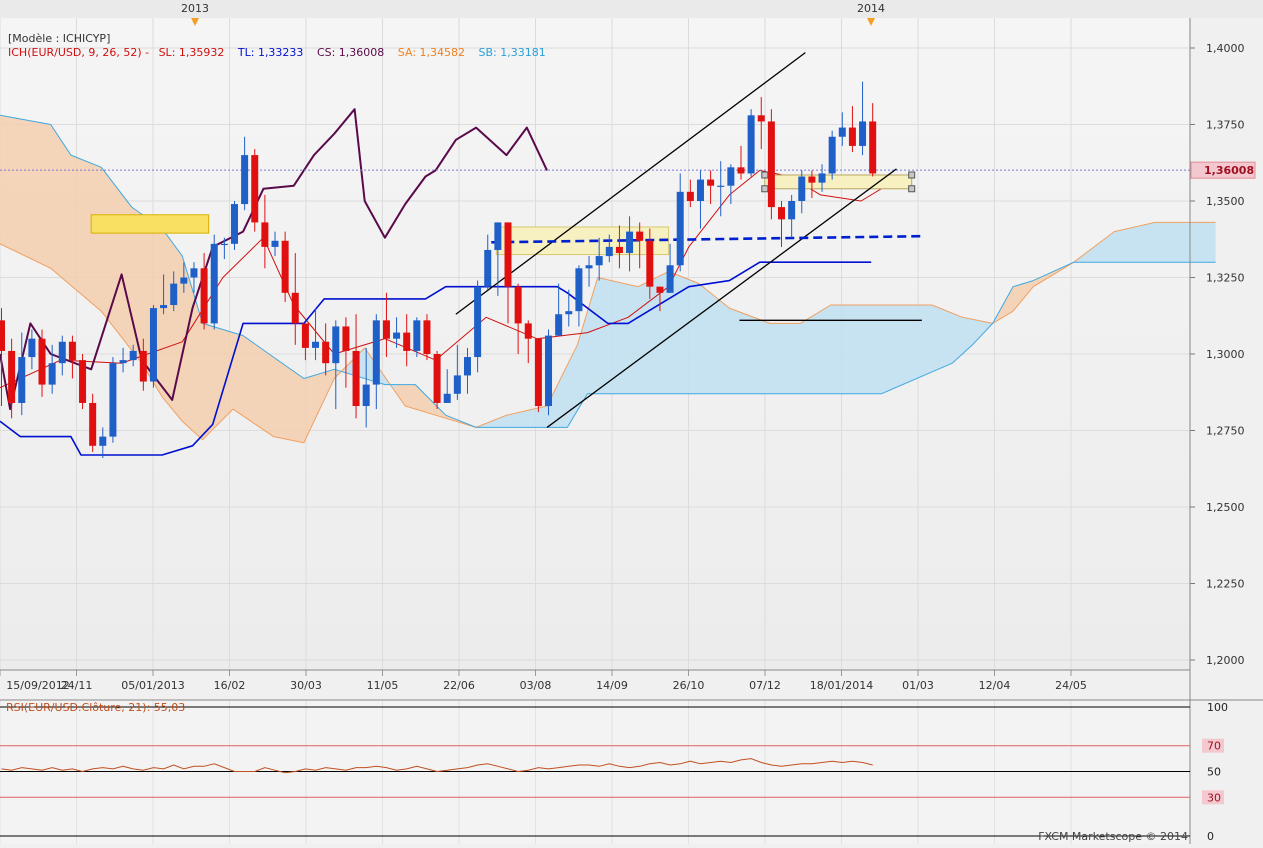  Describe the element at coordinates (437, 766) in the screenshot. I see `rsi-line` at that location.